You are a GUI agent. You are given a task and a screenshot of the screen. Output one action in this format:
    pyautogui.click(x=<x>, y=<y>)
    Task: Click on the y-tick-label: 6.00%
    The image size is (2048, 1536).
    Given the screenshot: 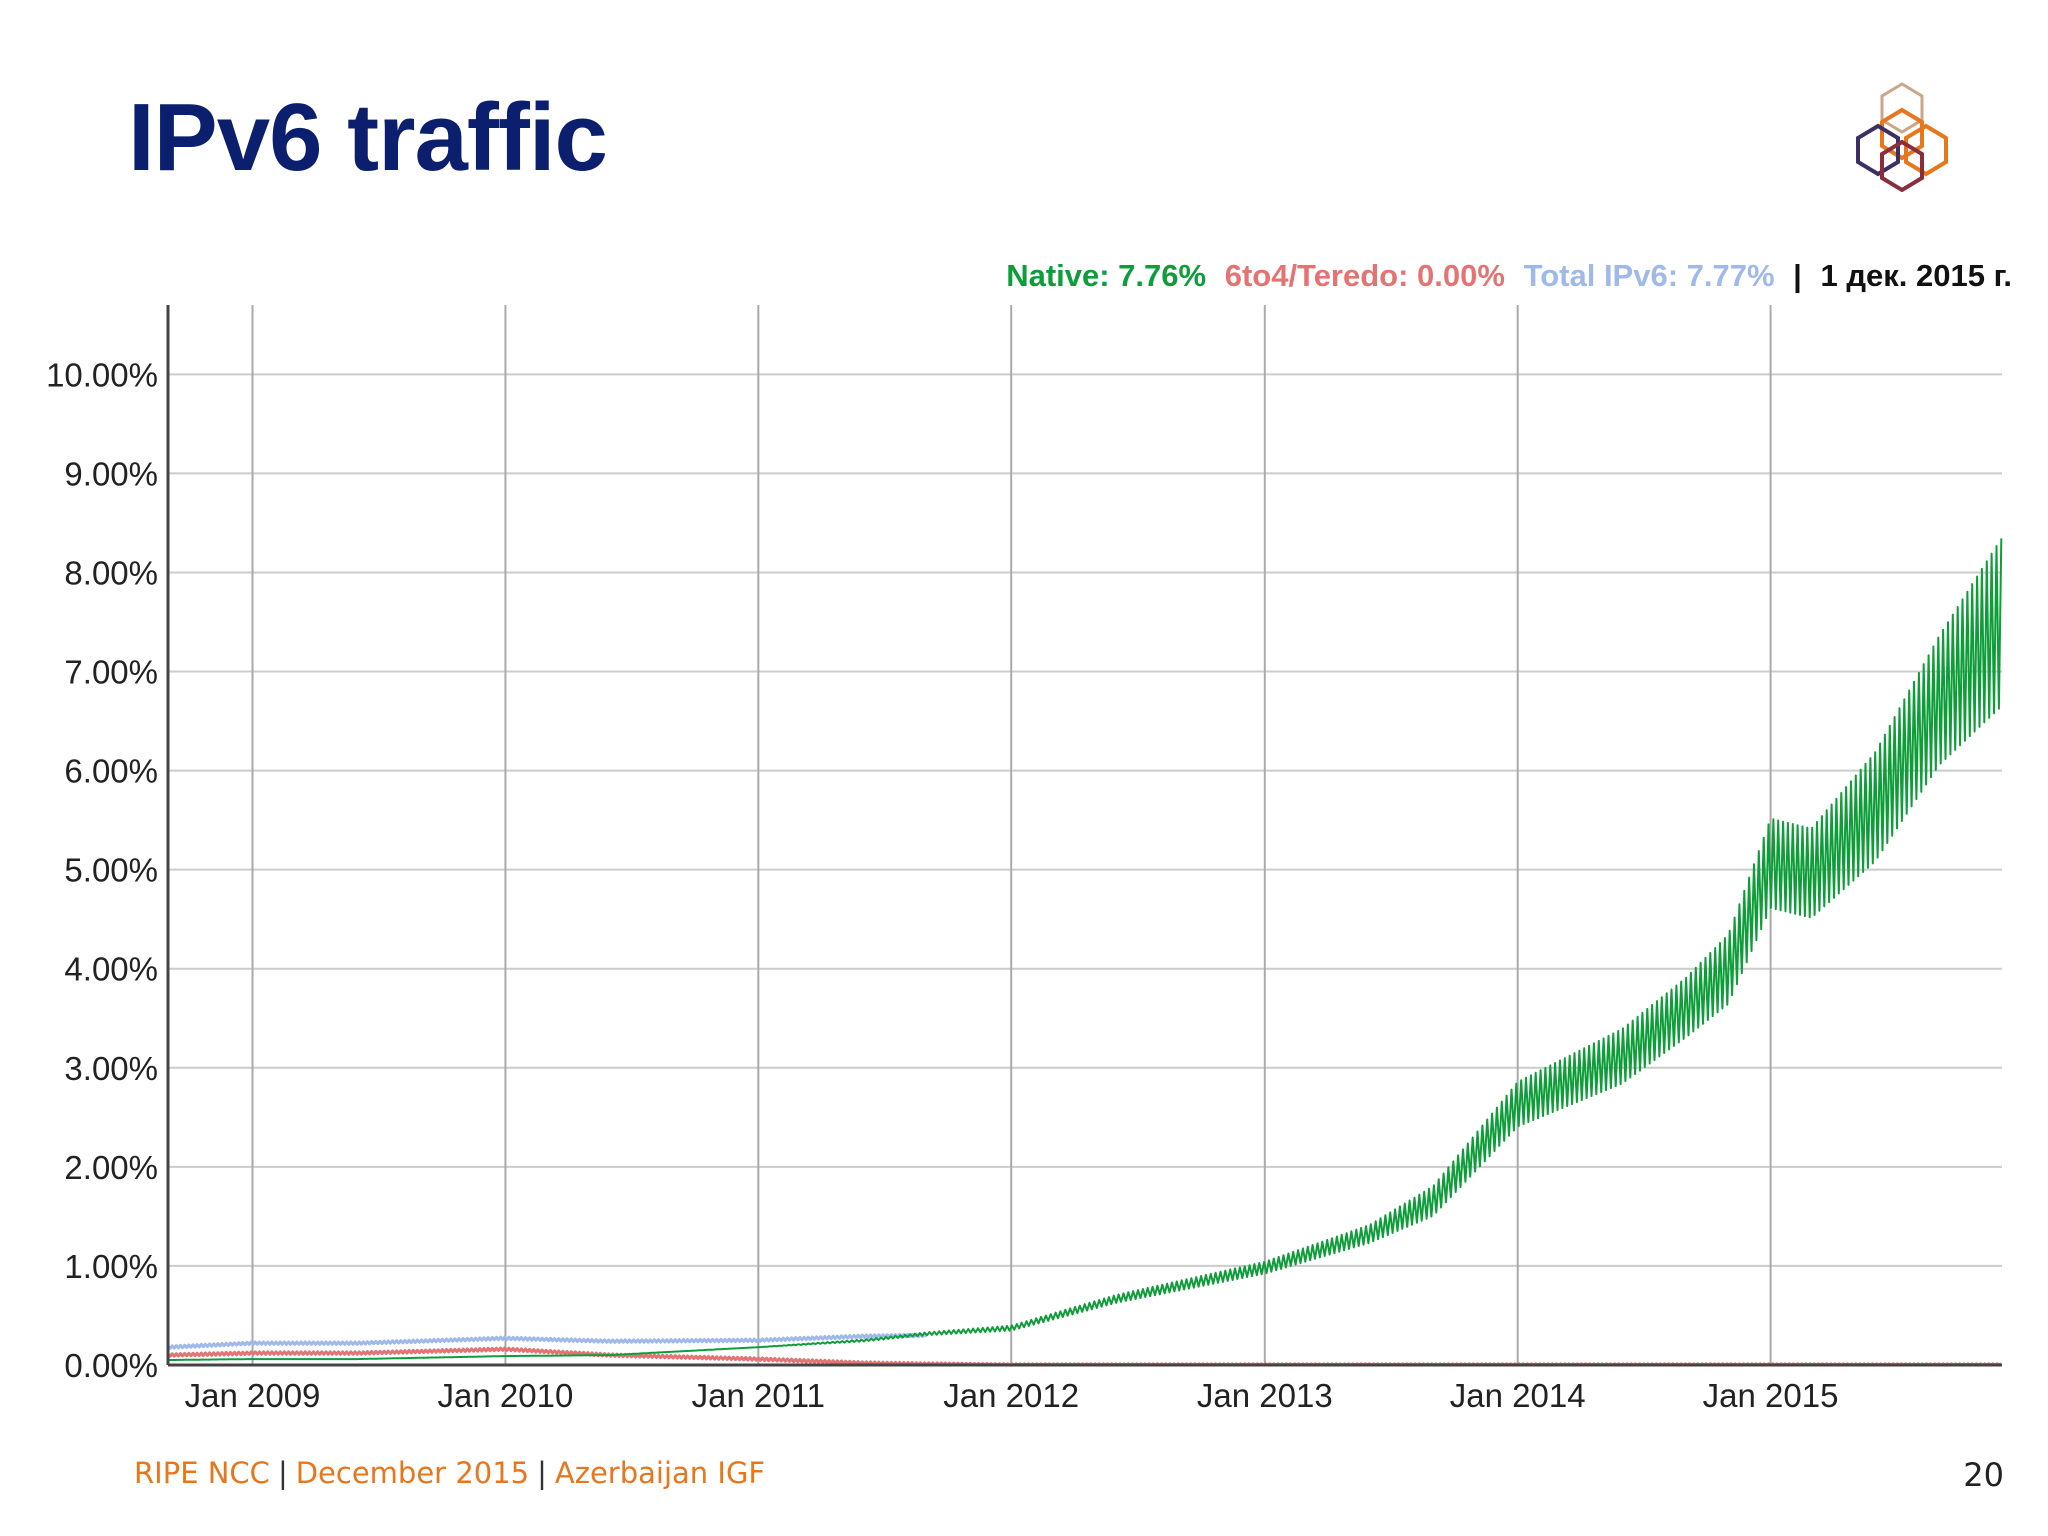 What is the action you would take?
    pyautogui.click(x=111, y=771)
    